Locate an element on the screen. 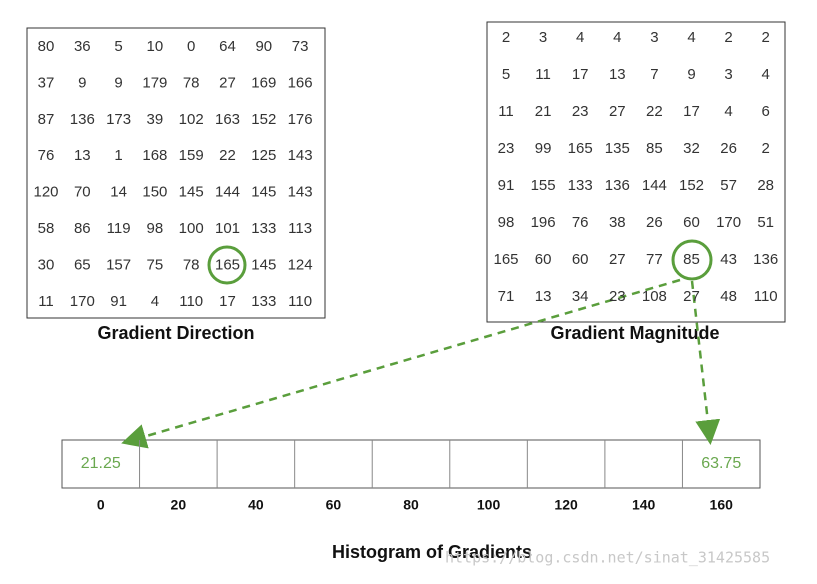 The width and height of the screenshot is (817, 584). cell-value: 166 is located at coordinates (300, 82).